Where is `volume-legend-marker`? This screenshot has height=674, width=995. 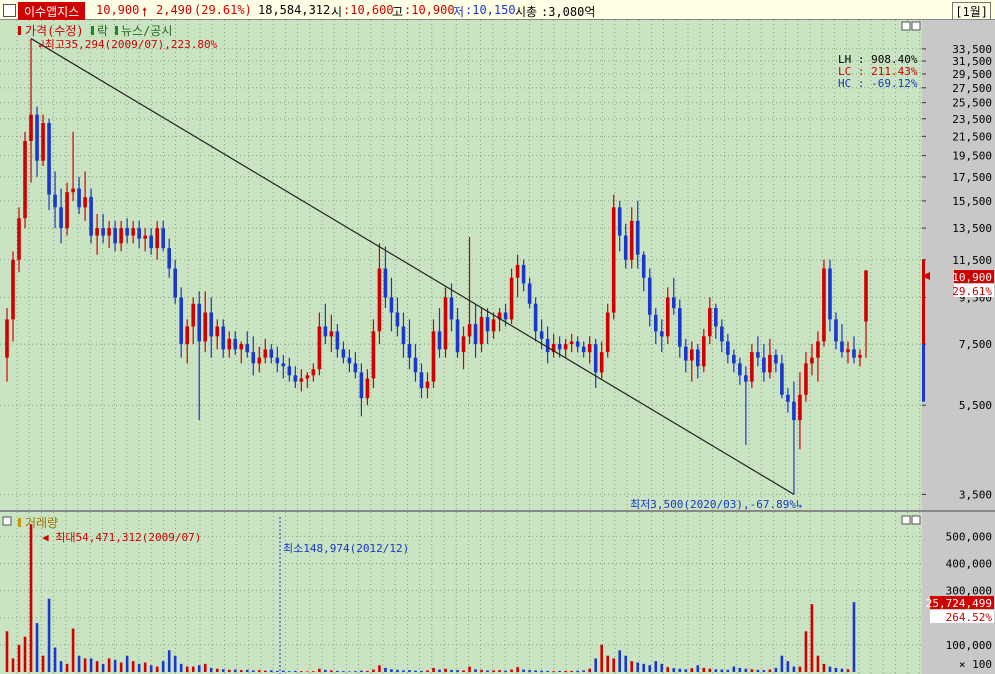 volume-legend-marker is located at coordinates (19, 522).